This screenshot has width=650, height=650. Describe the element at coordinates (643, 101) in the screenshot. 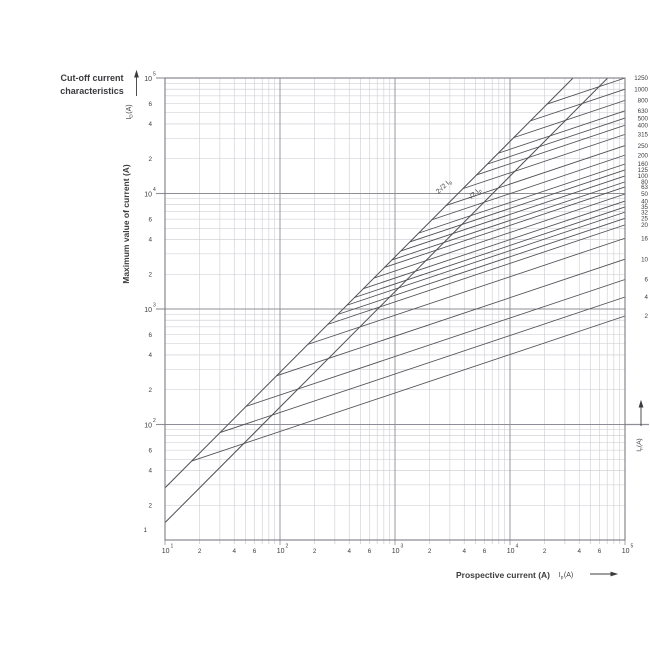

I see `curve-rating-label-800: 800` at that location.